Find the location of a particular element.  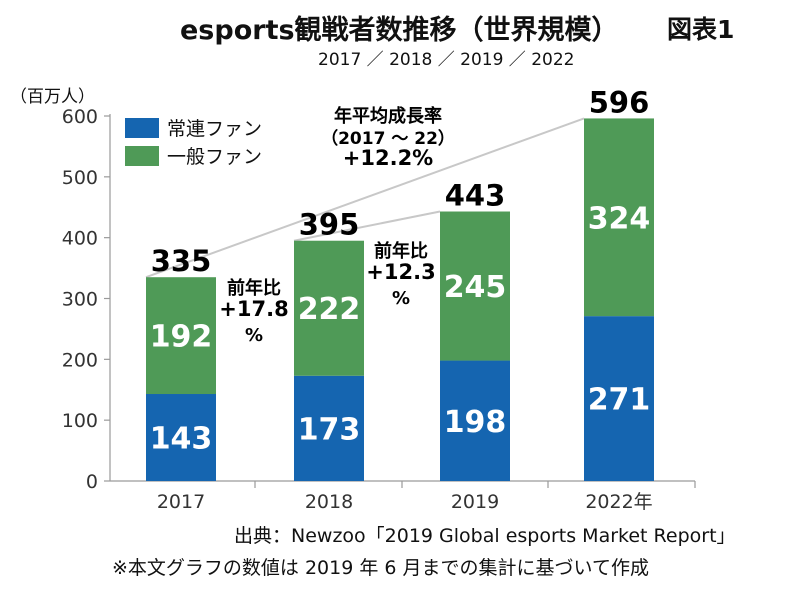

y-tick-label: 0 is located at coordinates (92, 482).